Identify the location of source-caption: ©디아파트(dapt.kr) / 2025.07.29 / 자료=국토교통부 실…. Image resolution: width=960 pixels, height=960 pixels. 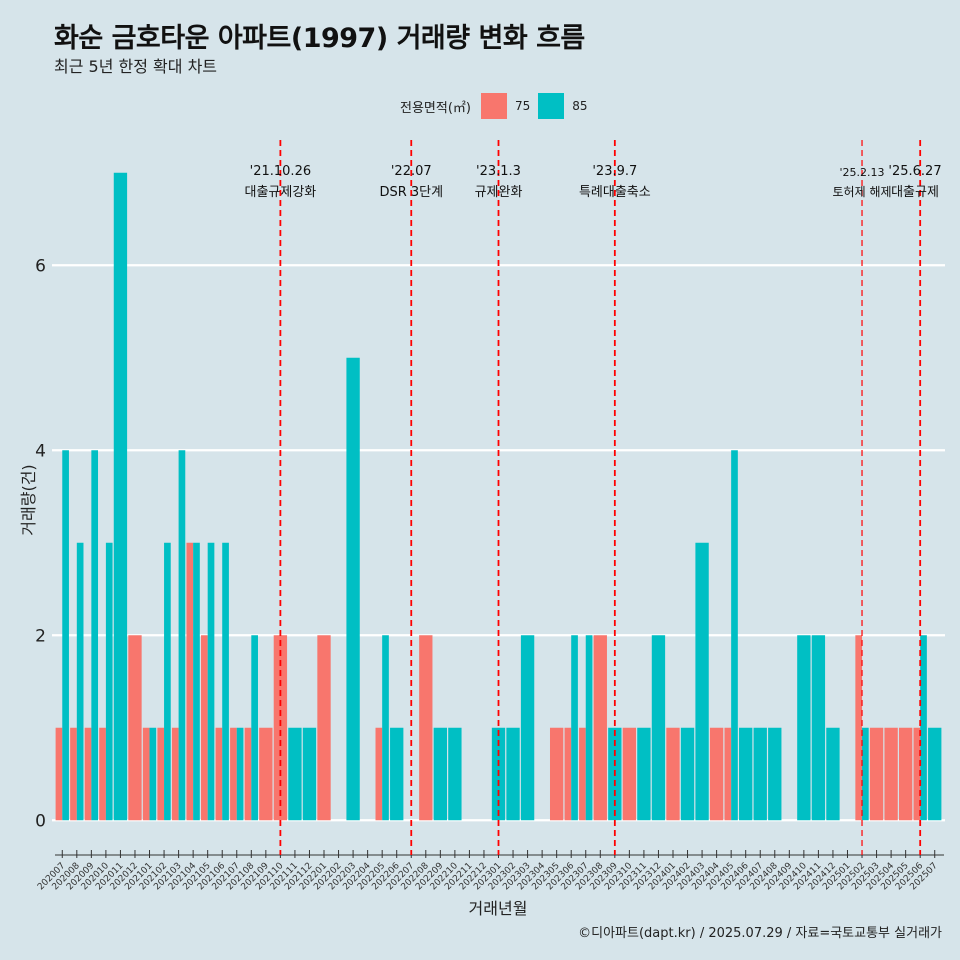
(760, 933).